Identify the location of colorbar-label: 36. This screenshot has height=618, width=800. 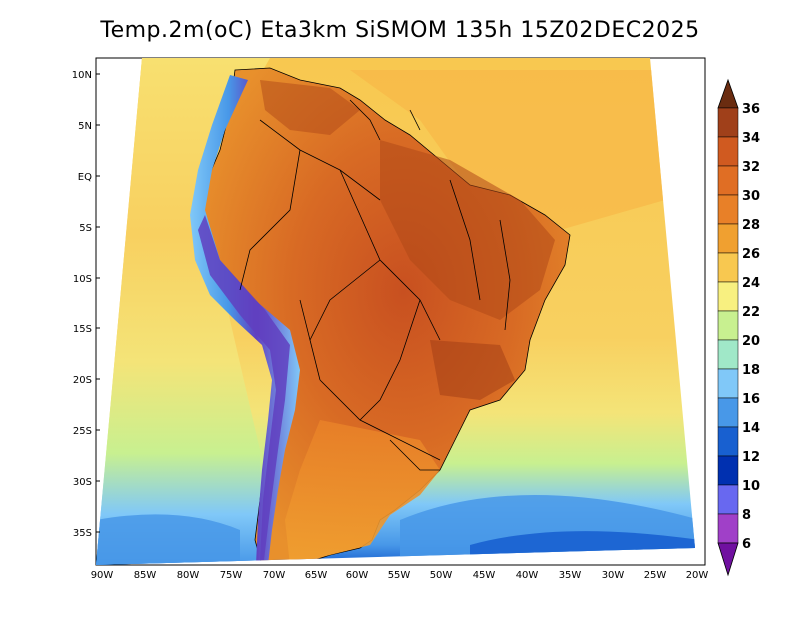
(751, 109).